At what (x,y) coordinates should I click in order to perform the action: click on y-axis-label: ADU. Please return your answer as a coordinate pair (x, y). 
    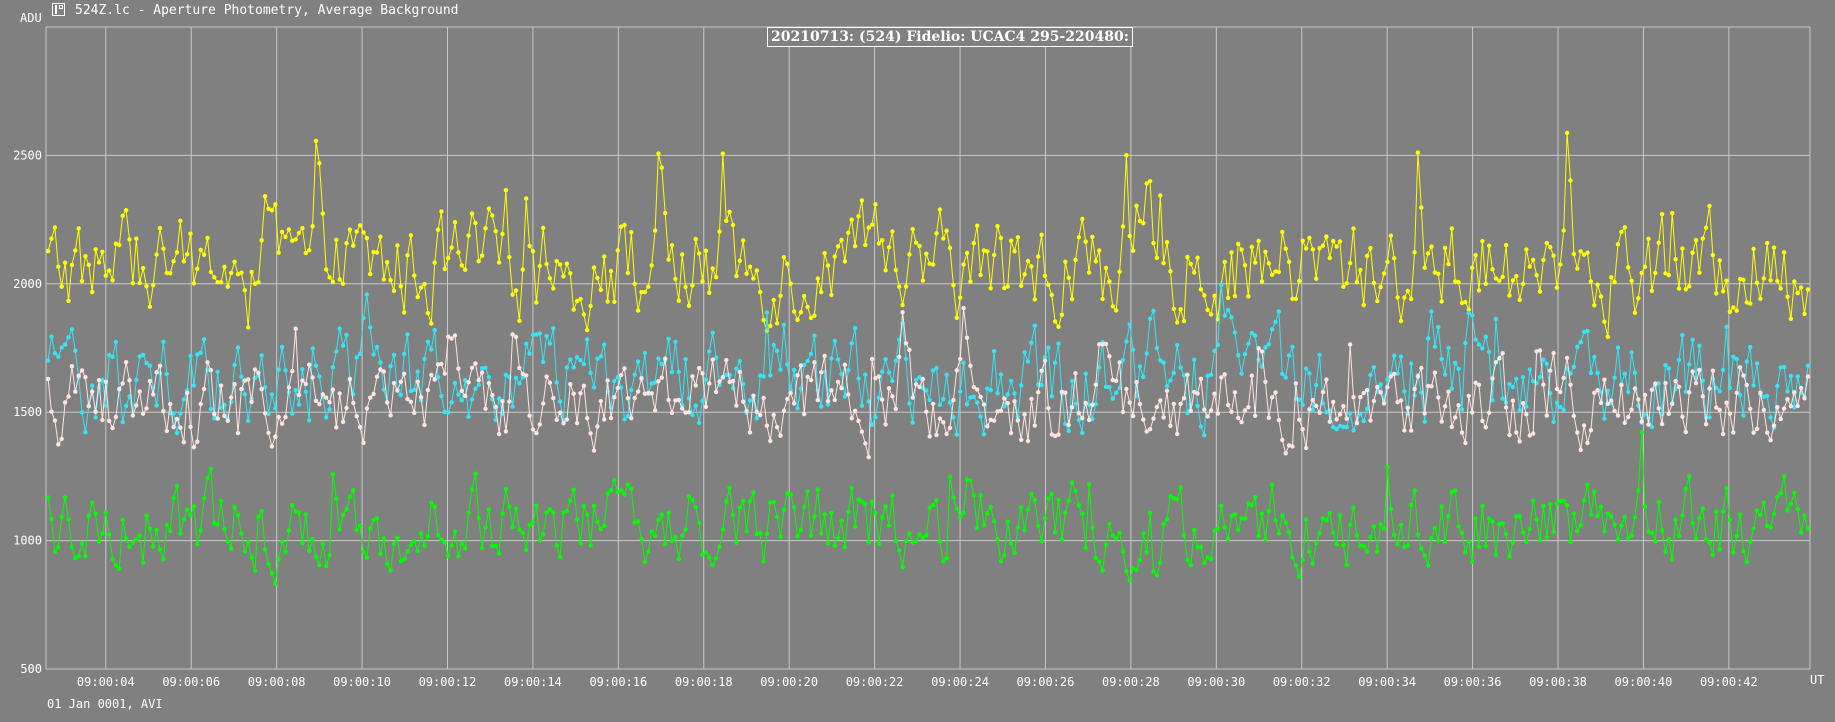
    Looking at the image, I should click on (31, 18).